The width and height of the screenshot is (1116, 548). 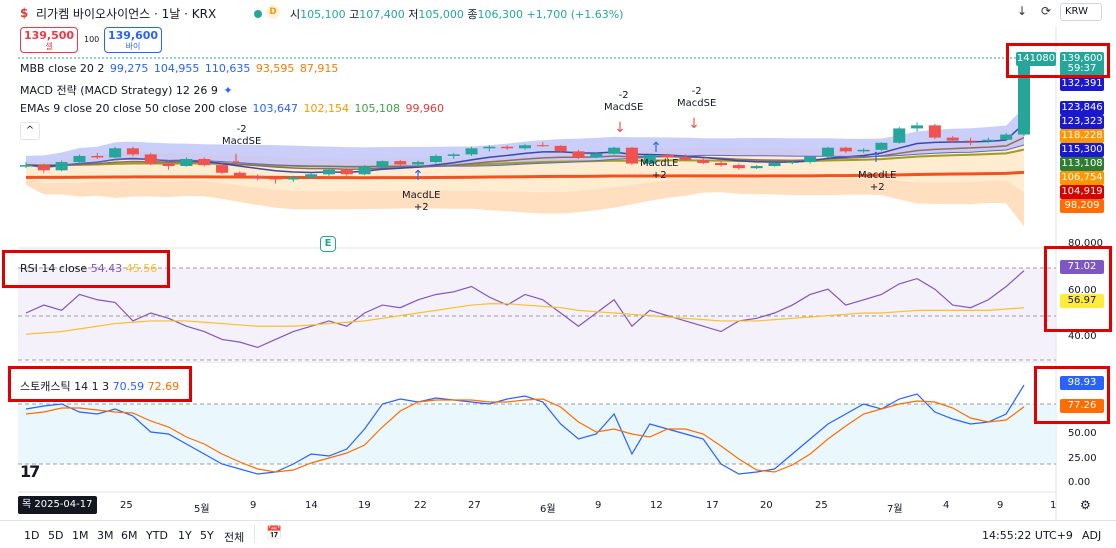 What do you see at coordinates (1082, 122) in the screenshot?
I see `price-label-3: 123,323` at bounding box center [1082, 122].